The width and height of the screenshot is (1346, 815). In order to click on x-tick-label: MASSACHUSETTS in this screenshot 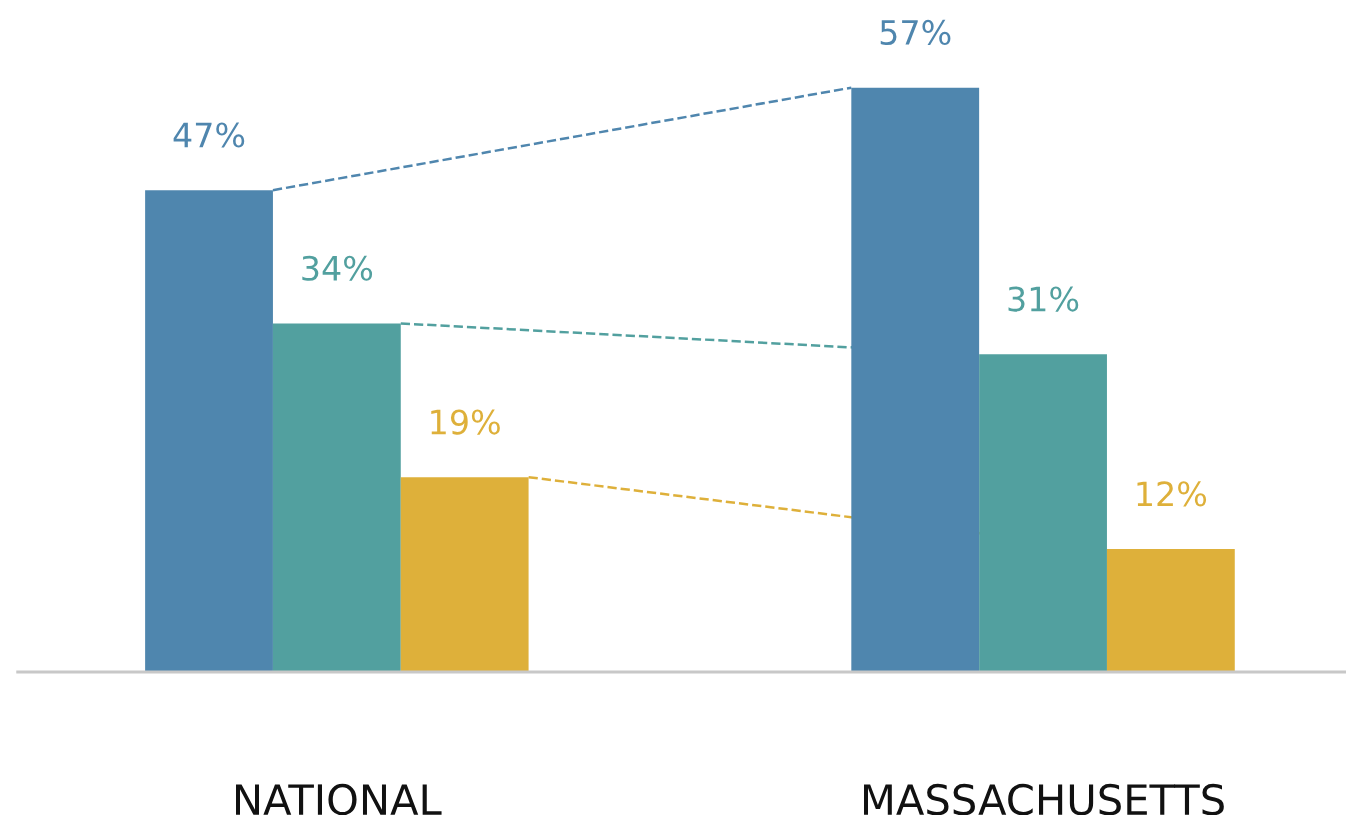, I will do `click(1044, 799)`.